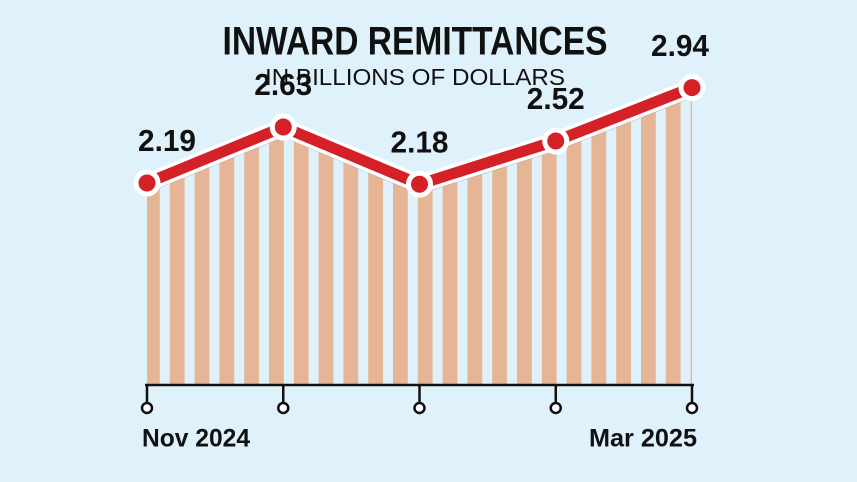 The image size is (857, 482). Describe the element at coordinates (420, 141) in the screenshot. I see `data-label: 2.18` at that location.